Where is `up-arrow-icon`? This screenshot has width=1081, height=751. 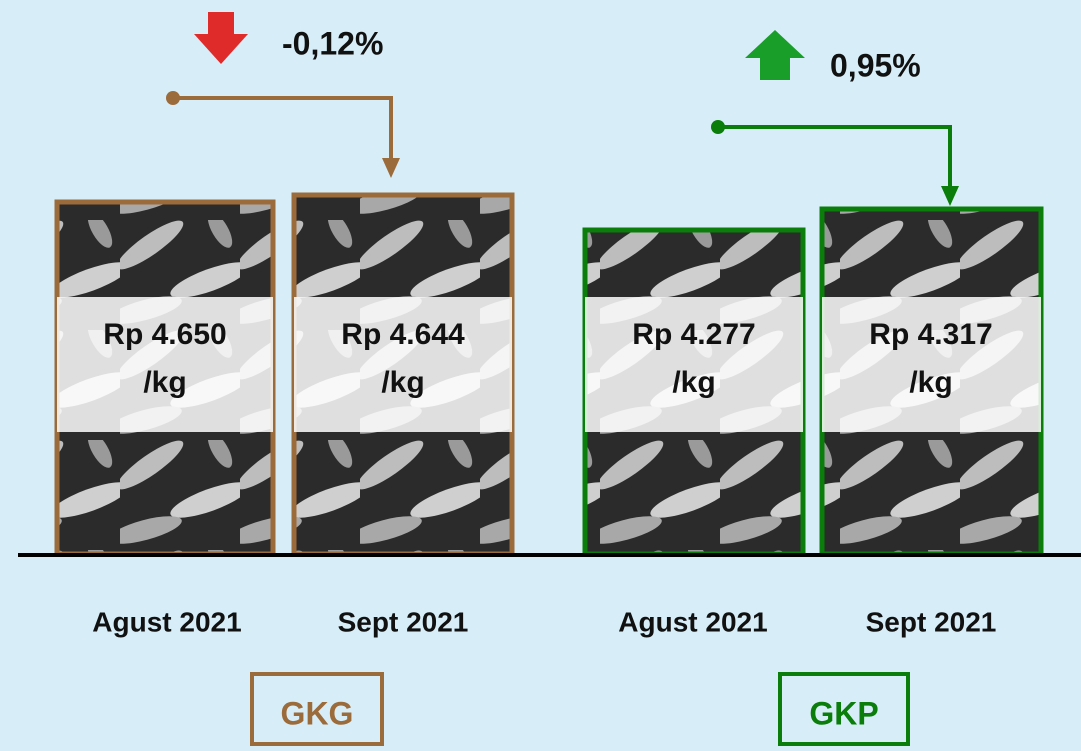 up-arrow-icon is located at coordinates (775, 55).